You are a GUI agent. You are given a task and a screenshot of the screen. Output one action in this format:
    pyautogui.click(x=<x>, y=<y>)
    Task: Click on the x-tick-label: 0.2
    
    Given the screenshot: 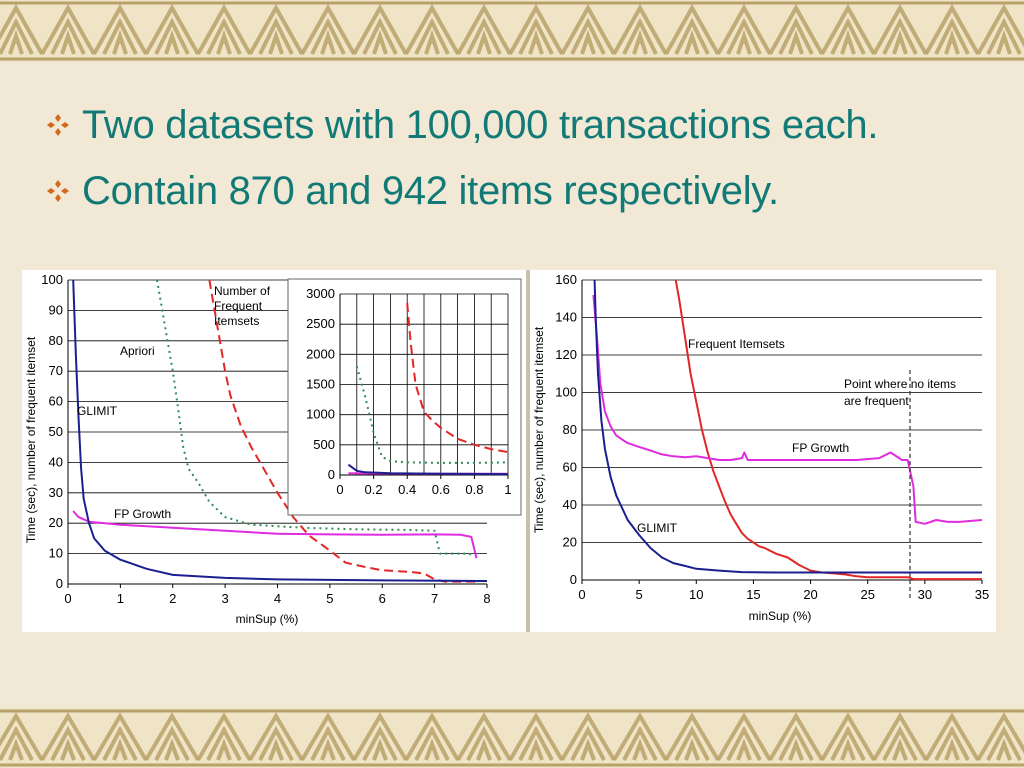 What is the action you would take?
    pyautogui.click(x=374, y=489)
    